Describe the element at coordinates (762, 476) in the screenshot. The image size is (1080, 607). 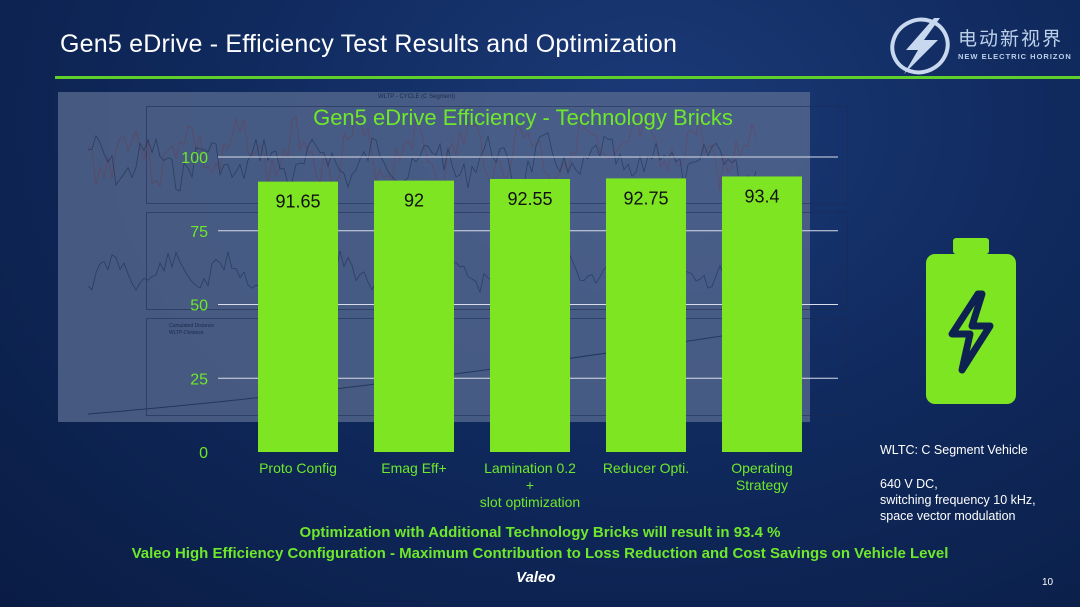
I see `x-category-label: Operating Strategy` at that location.